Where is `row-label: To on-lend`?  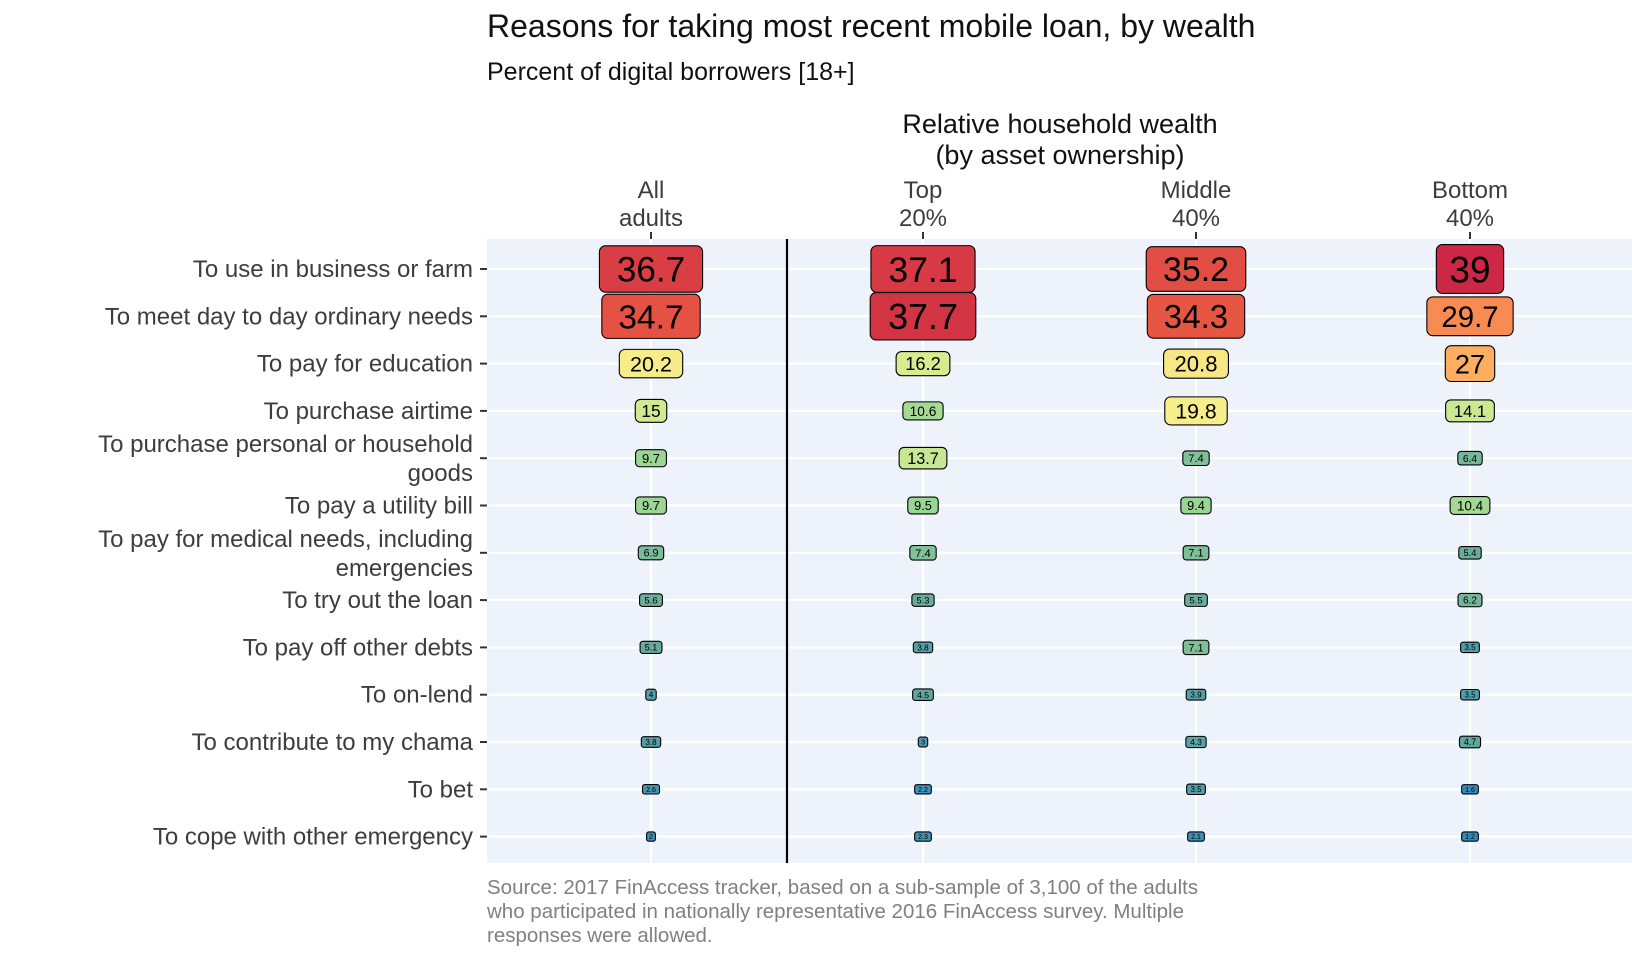 row-label: To on-lend is located at coordinates (417, 695).